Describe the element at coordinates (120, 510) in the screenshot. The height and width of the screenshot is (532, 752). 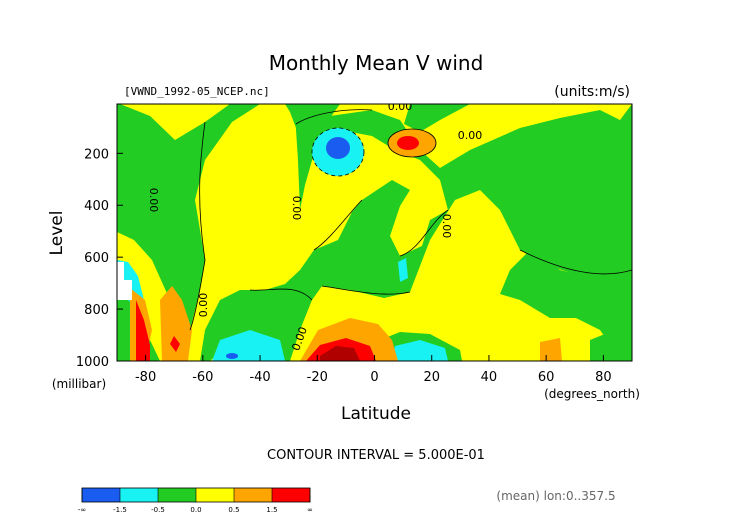
I see `colorbar-tick-label: -1.5` at that location.